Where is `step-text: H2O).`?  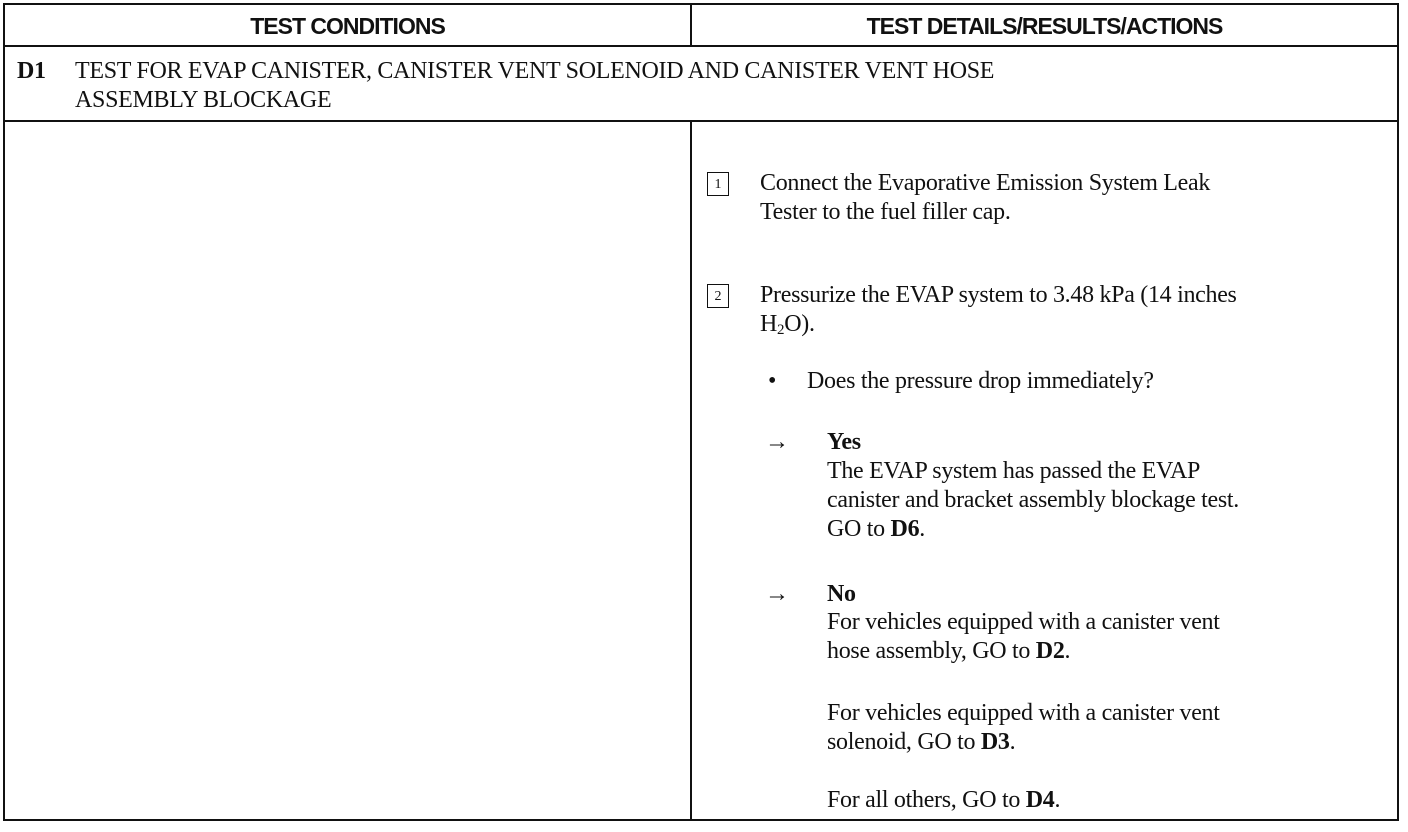 step-text: H2O). is located at coordinates (787, 324).